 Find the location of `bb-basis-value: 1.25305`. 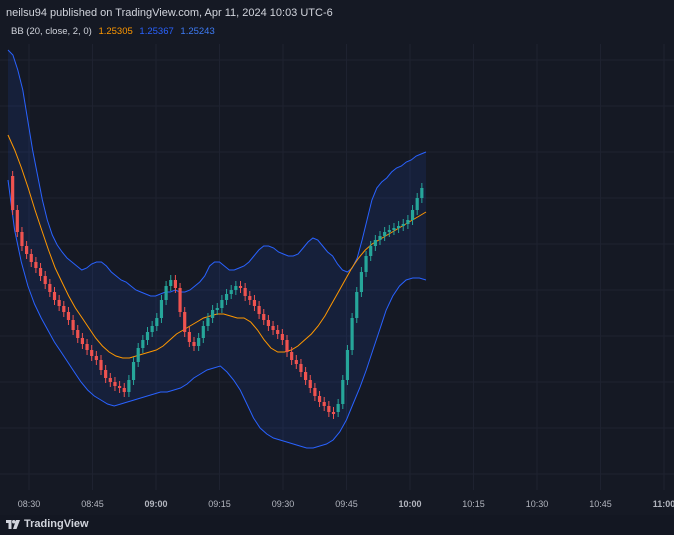

bb-basis-value: 1.25305 is located at coordinates (115, 31).